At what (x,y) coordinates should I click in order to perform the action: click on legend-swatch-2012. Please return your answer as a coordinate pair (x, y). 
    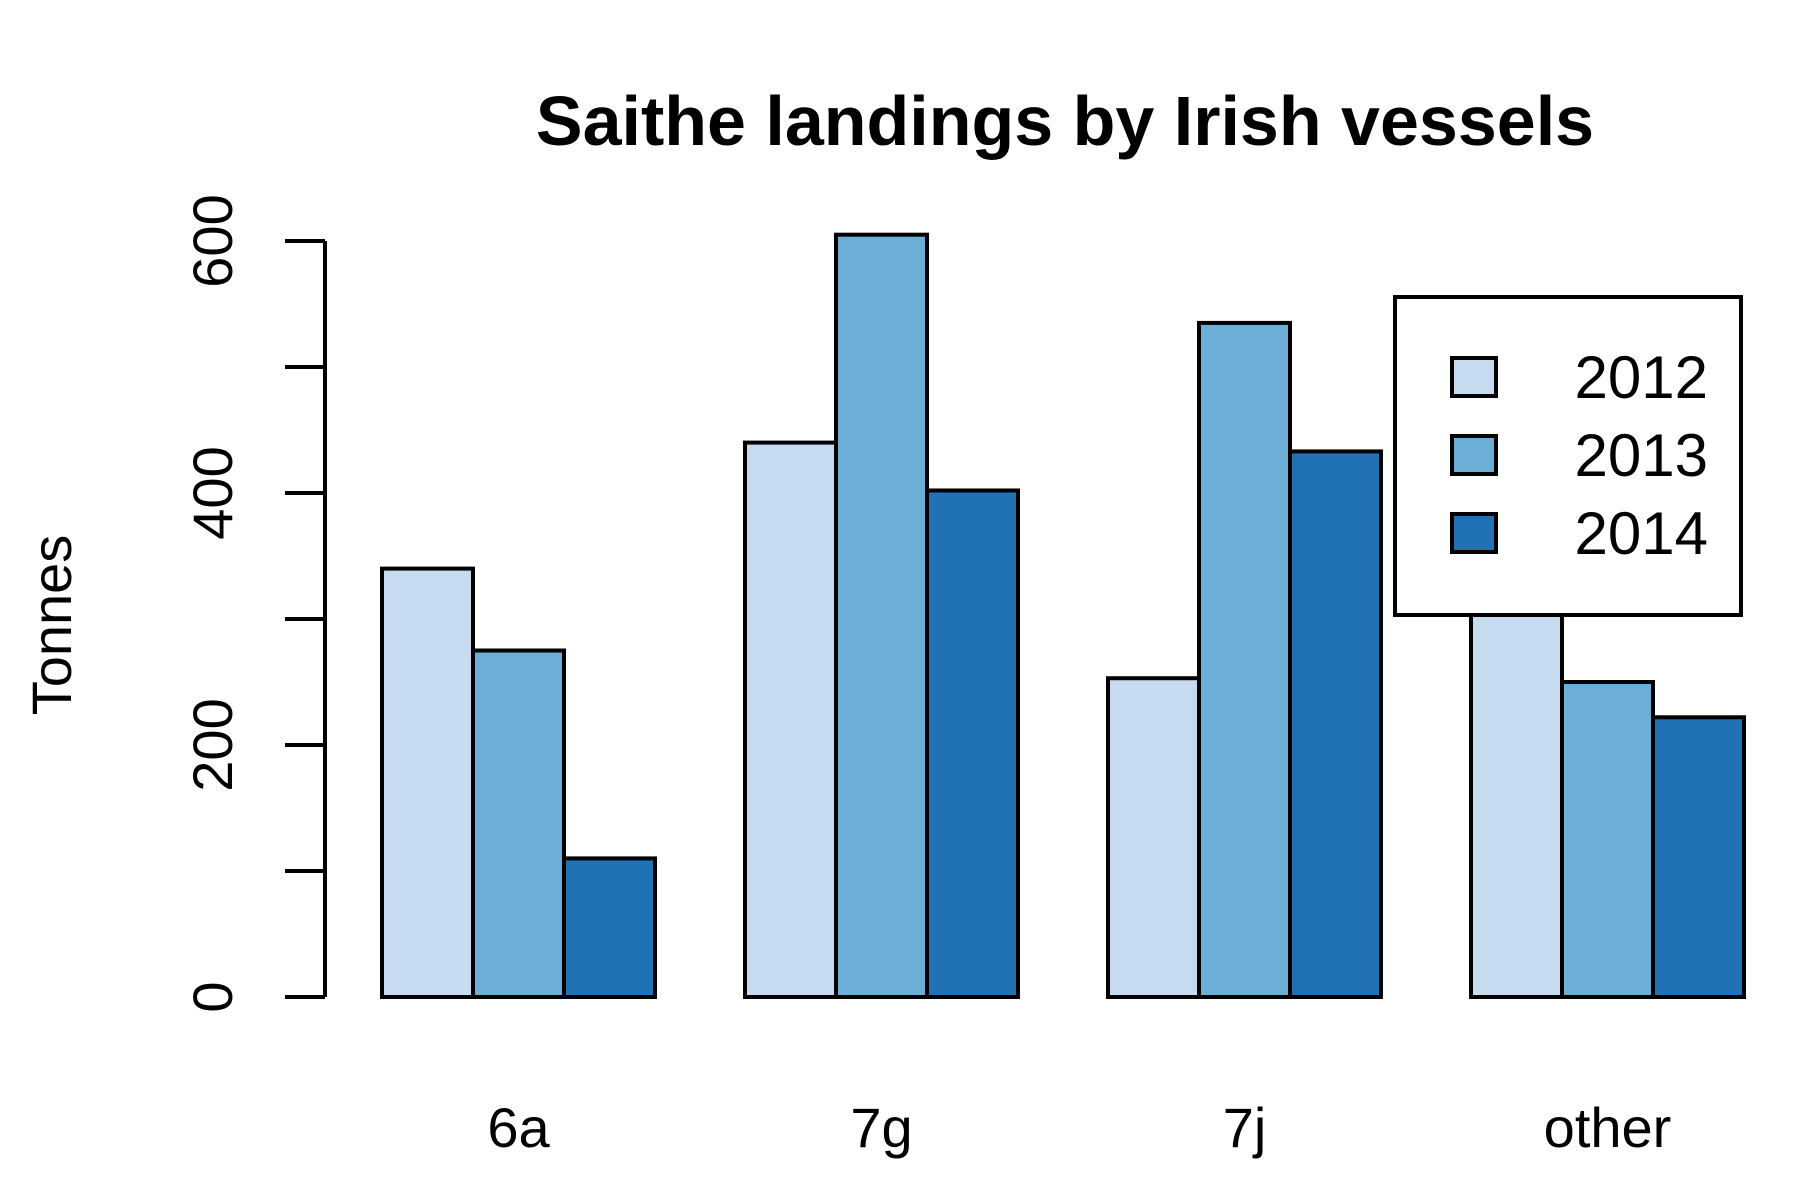
    Looking at the image, I should click on (1474, 377).